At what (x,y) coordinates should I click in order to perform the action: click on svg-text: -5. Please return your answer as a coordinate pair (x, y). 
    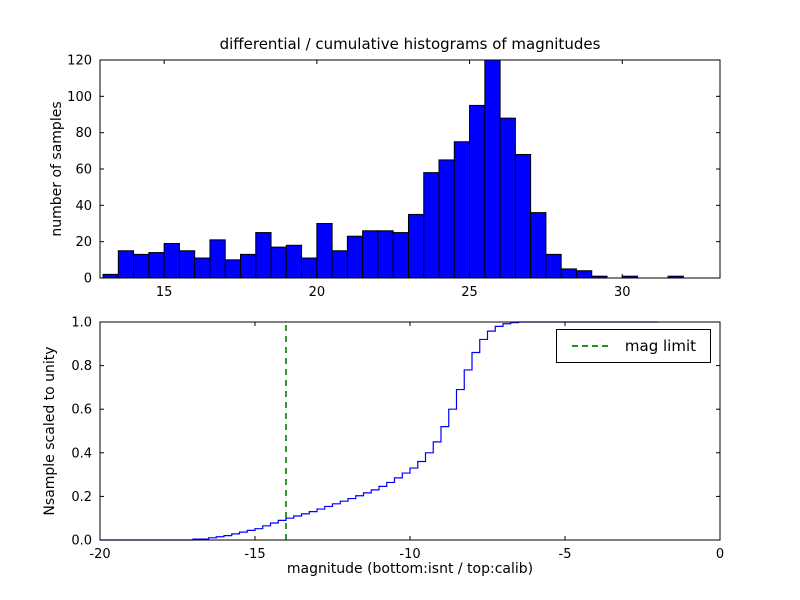
    Looking at the image, I should click on (565, 554).